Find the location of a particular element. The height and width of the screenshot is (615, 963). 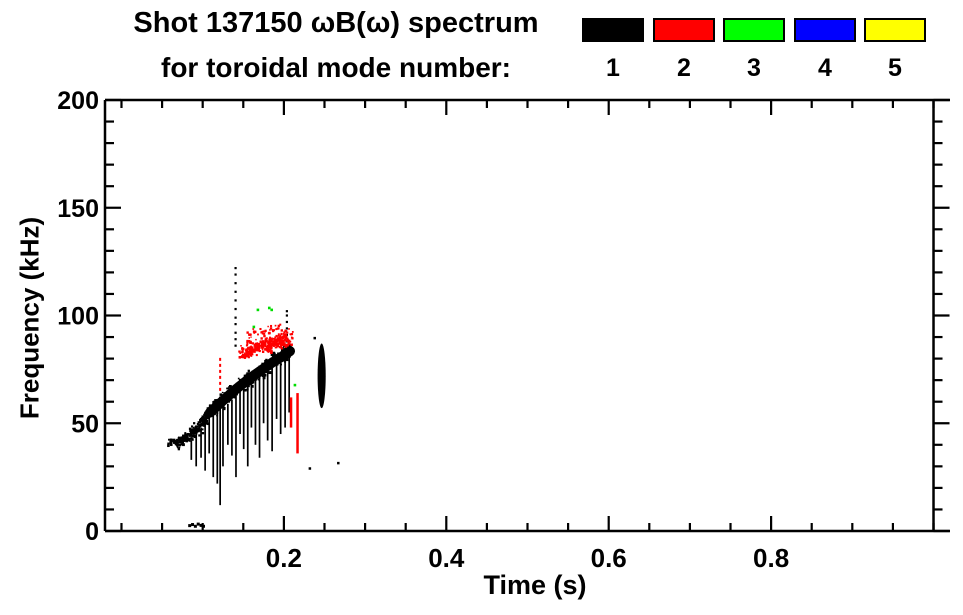

feature-n2-cluster-halo is located at coordinates (268, 331).